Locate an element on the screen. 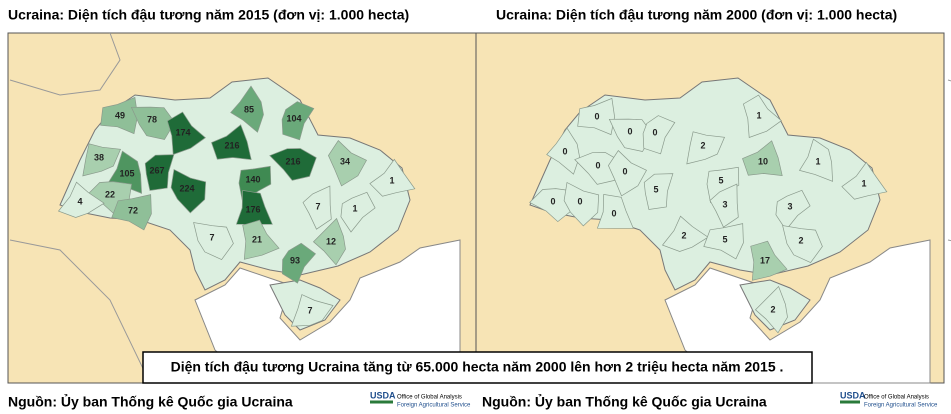 Image resolution: width=951 pixels, height=414 pixels. region-label: 72 is located at coordinates (133, 210).